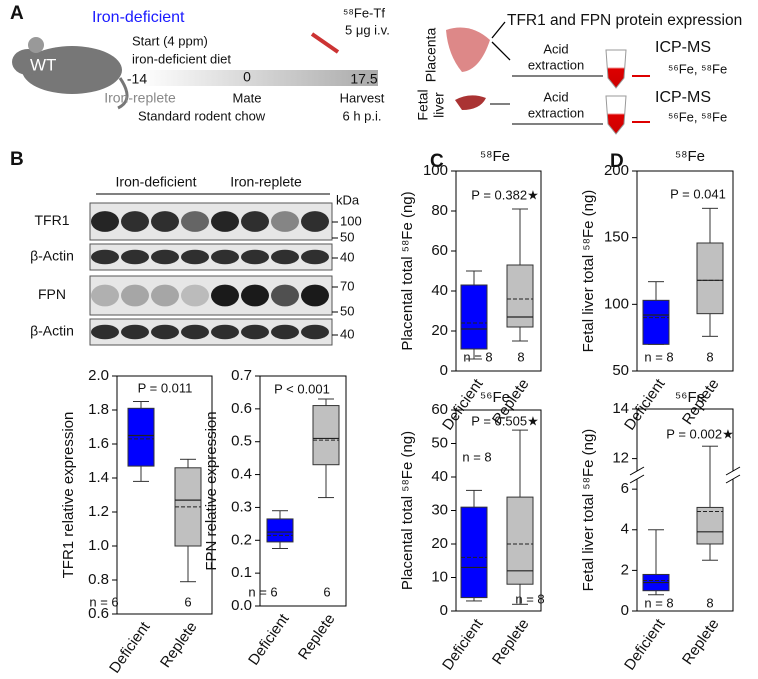 The width and height of the screenshot is (758, 679). Describe the element at coordinates (625, 529) in the screenshot. I see `y-tick-label: 4` at that location.